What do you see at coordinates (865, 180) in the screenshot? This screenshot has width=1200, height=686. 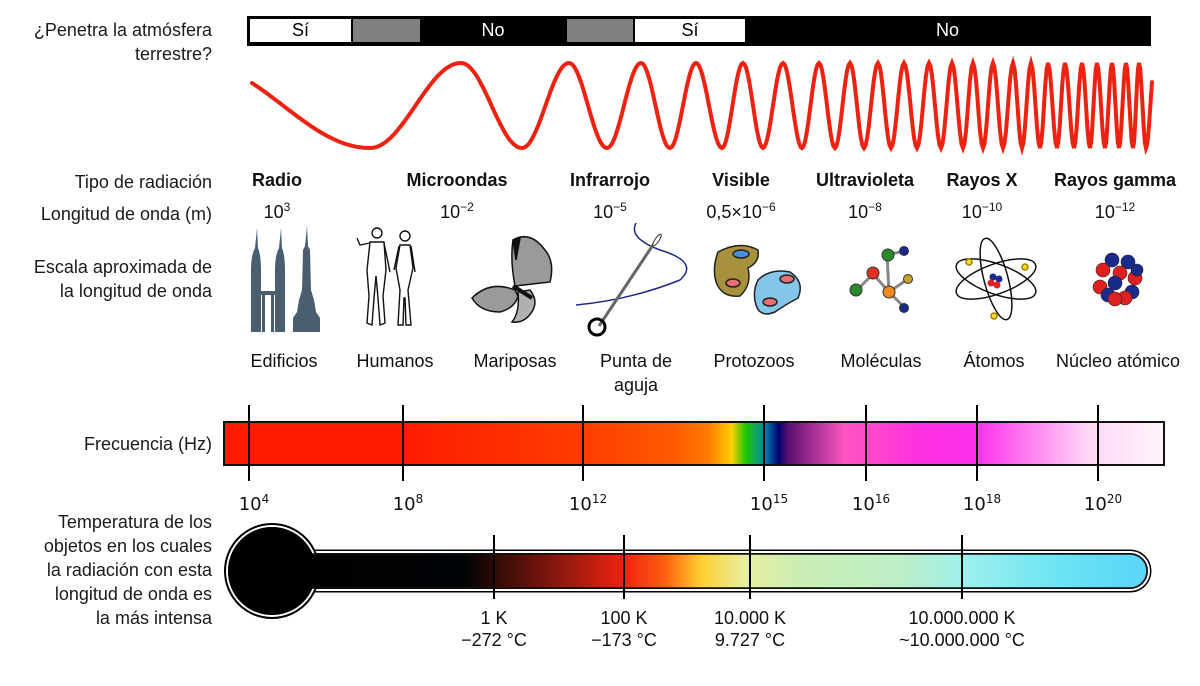 I see `radiation-type-name: Ultravioleta` at bounding box center [865, 180].